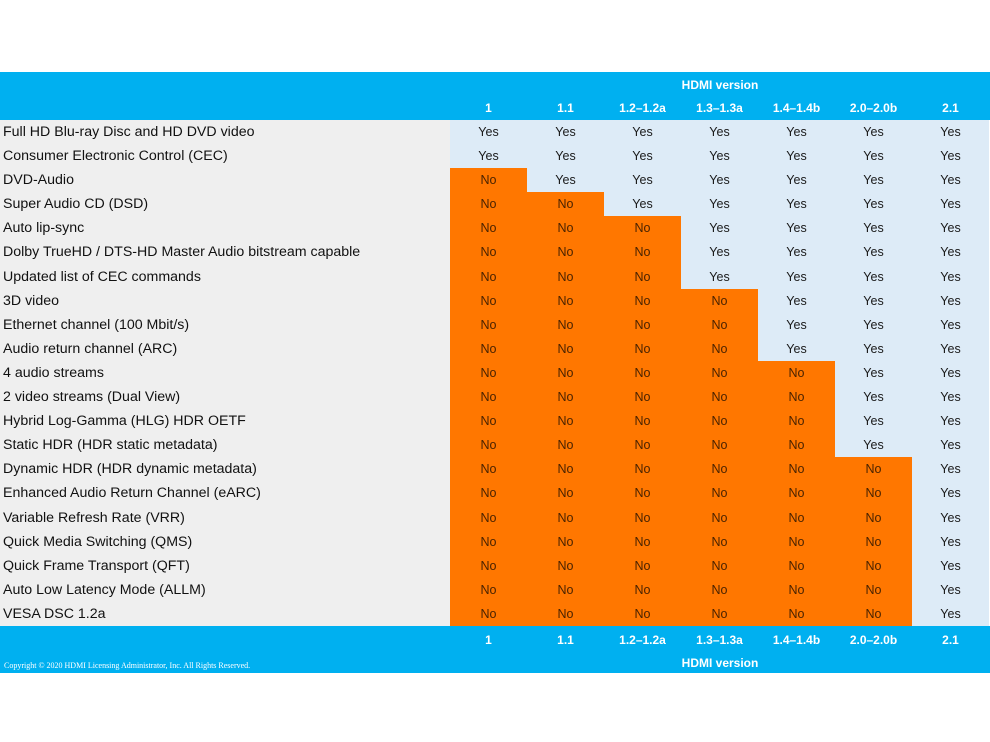  Describe the element at coordinates (225, 156) in the screenshot. I see `feature-label: Consumer Electronic Control (CEC)` at that location.